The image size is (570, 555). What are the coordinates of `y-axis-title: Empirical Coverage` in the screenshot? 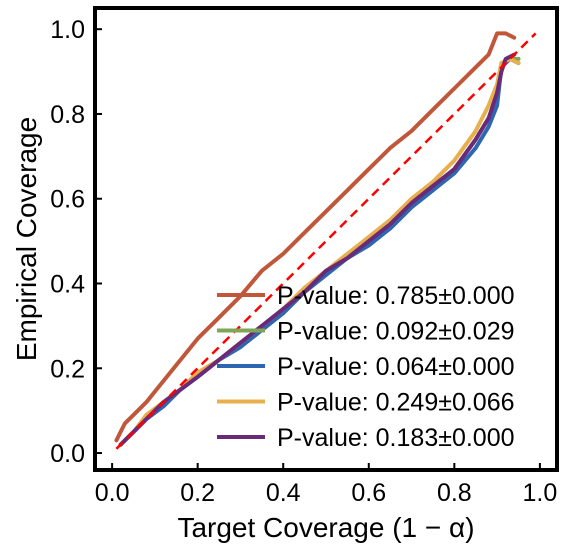 It's located at (26, 239).